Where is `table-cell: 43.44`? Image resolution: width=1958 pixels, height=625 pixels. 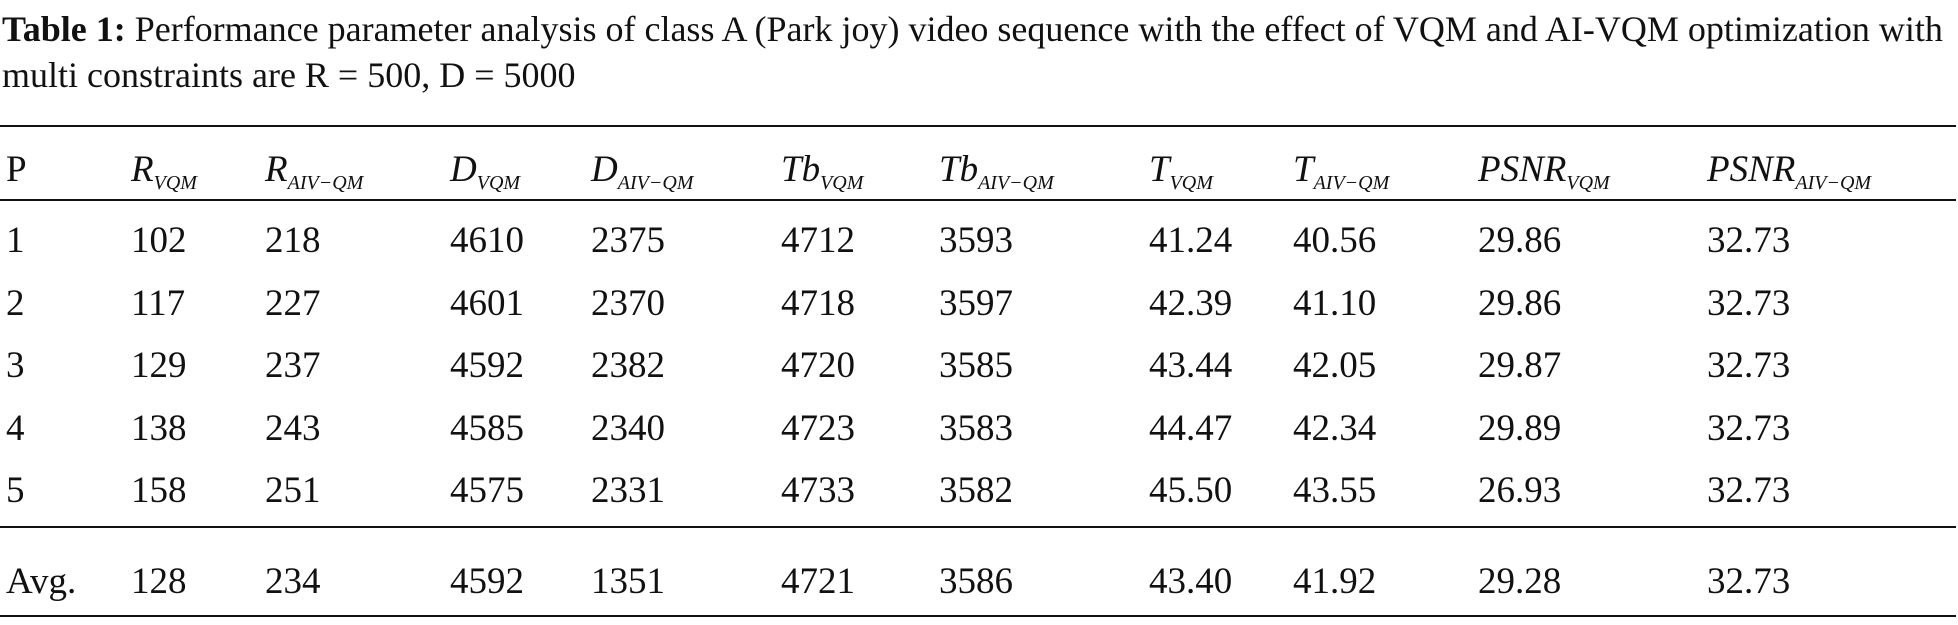 table-cell: 43.44 is located at coordinates (1191, 365).